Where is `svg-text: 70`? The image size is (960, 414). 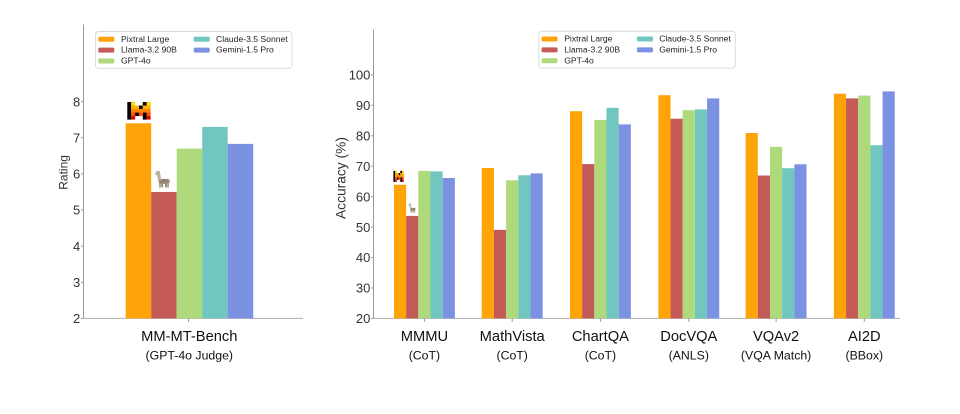 svg-text: 70 is located at coordinates (363, 166).